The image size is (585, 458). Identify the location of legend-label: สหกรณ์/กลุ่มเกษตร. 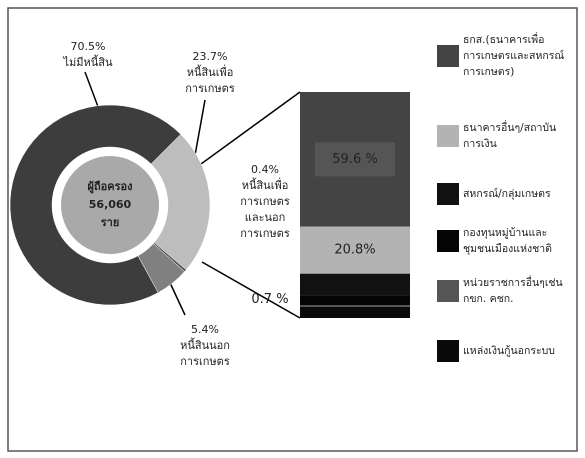
(507, 193).